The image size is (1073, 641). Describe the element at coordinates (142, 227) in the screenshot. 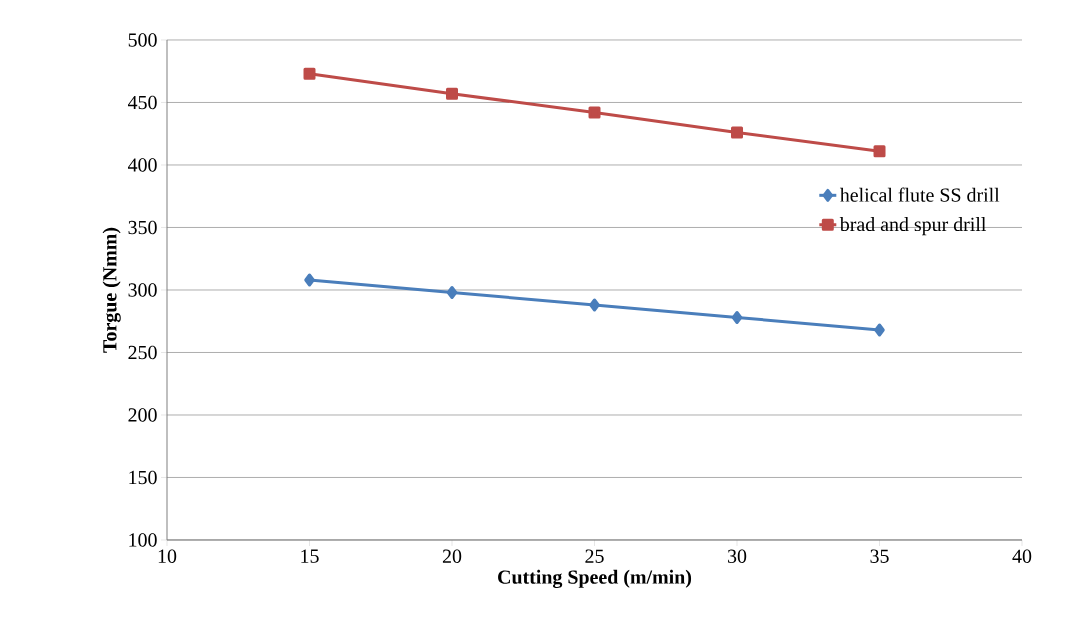

I see `y-tick-label: 350` at that location.